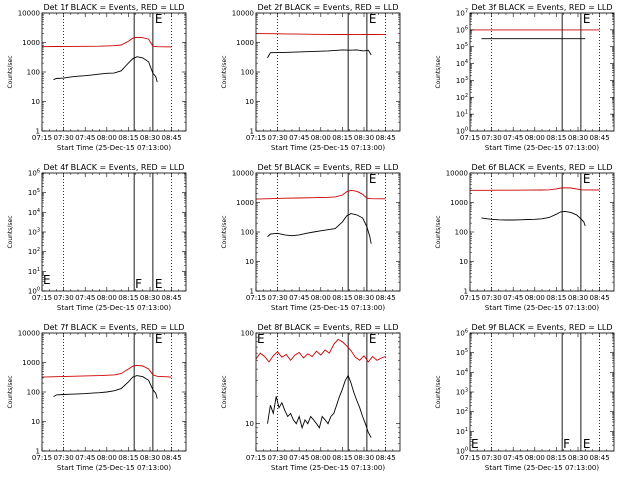 The image size is (640, 485). I want to click on y-tick-label: 10³, so click(462, 80).